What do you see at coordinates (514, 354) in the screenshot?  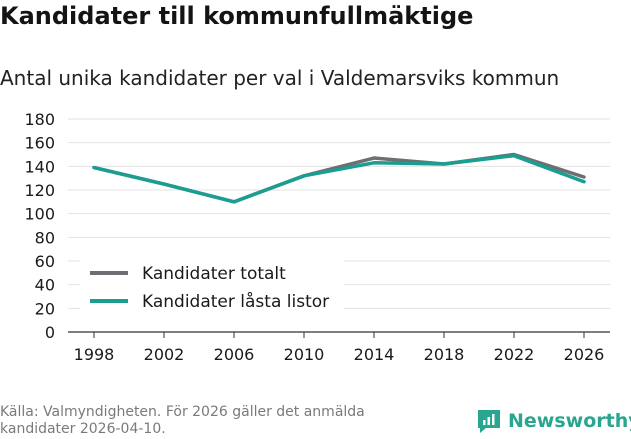 I see `x-tick-label: 2022` at bounding box center [514, 354].